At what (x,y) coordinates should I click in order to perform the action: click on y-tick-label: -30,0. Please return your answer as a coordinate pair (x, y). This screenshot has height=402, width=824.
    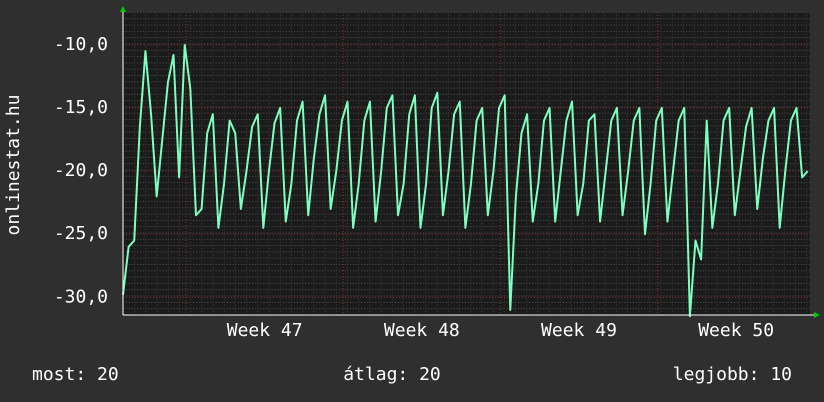
    Looking at the image, I should click on (81, 296).